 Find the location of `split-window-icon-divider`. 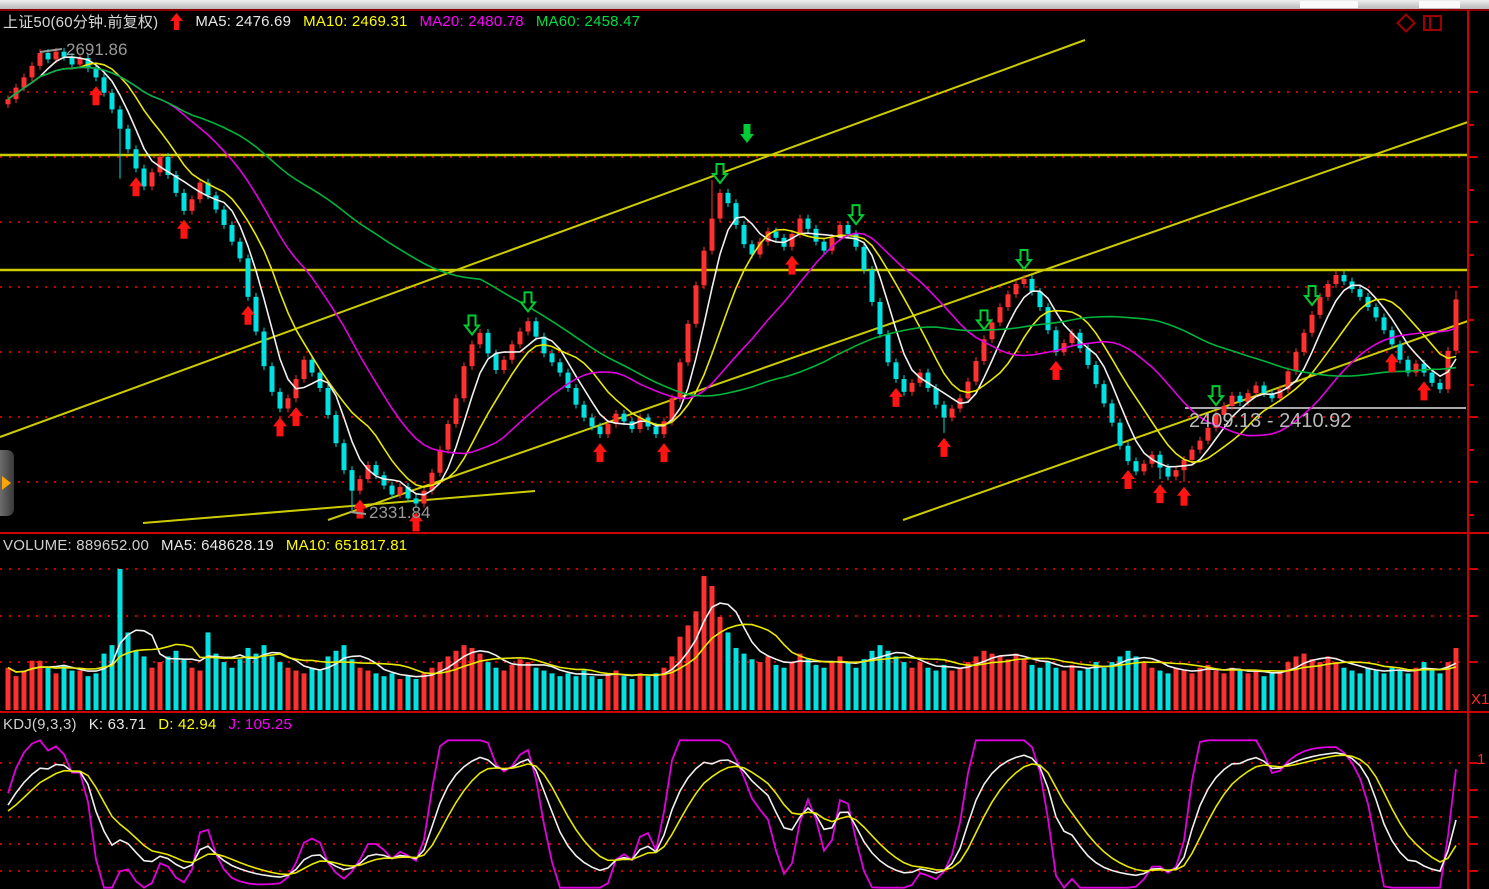

split-window-icon-divider is located at coordinates (1430, 23).